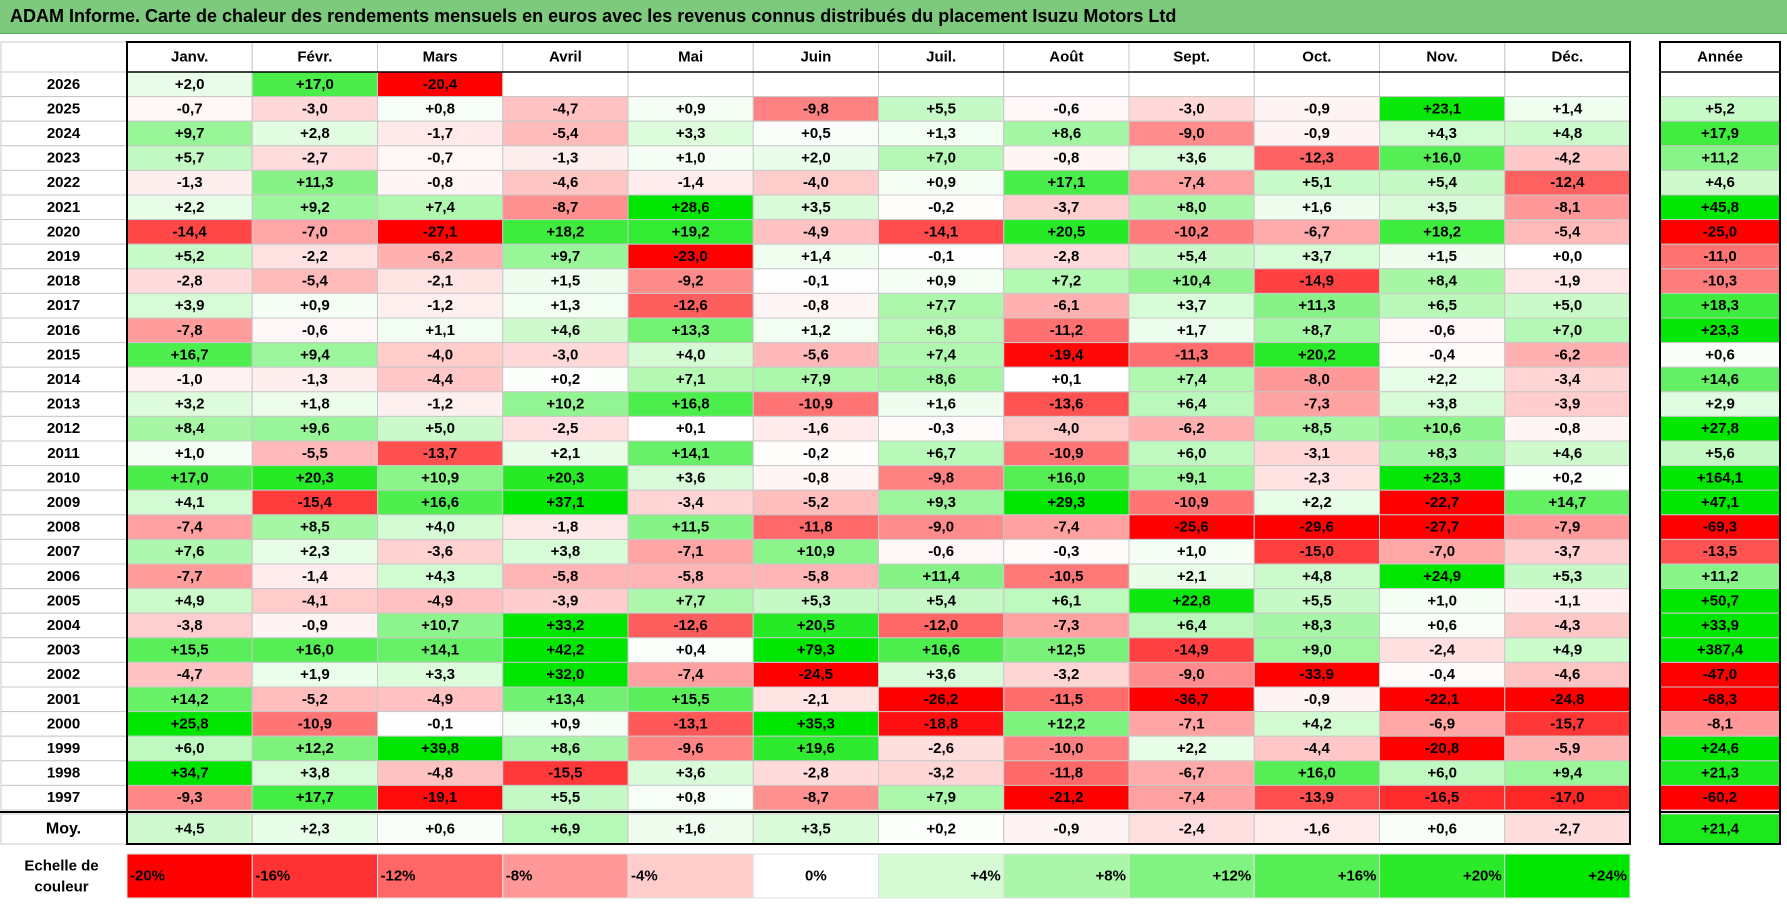  Describe the element at coordinates (816, 207) in the screenshot. I see `heatmap-cell-value: +3,5` at that location.